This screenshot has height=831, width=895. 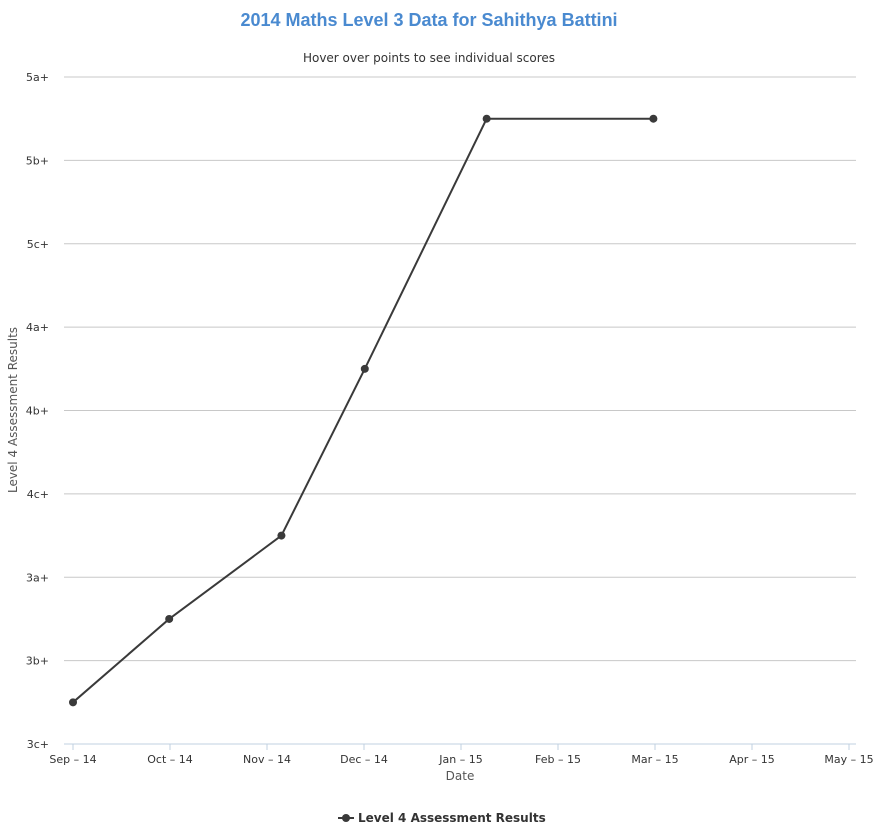 I want to click on y-tick-label: 5a+, so click(x=37, y=77).